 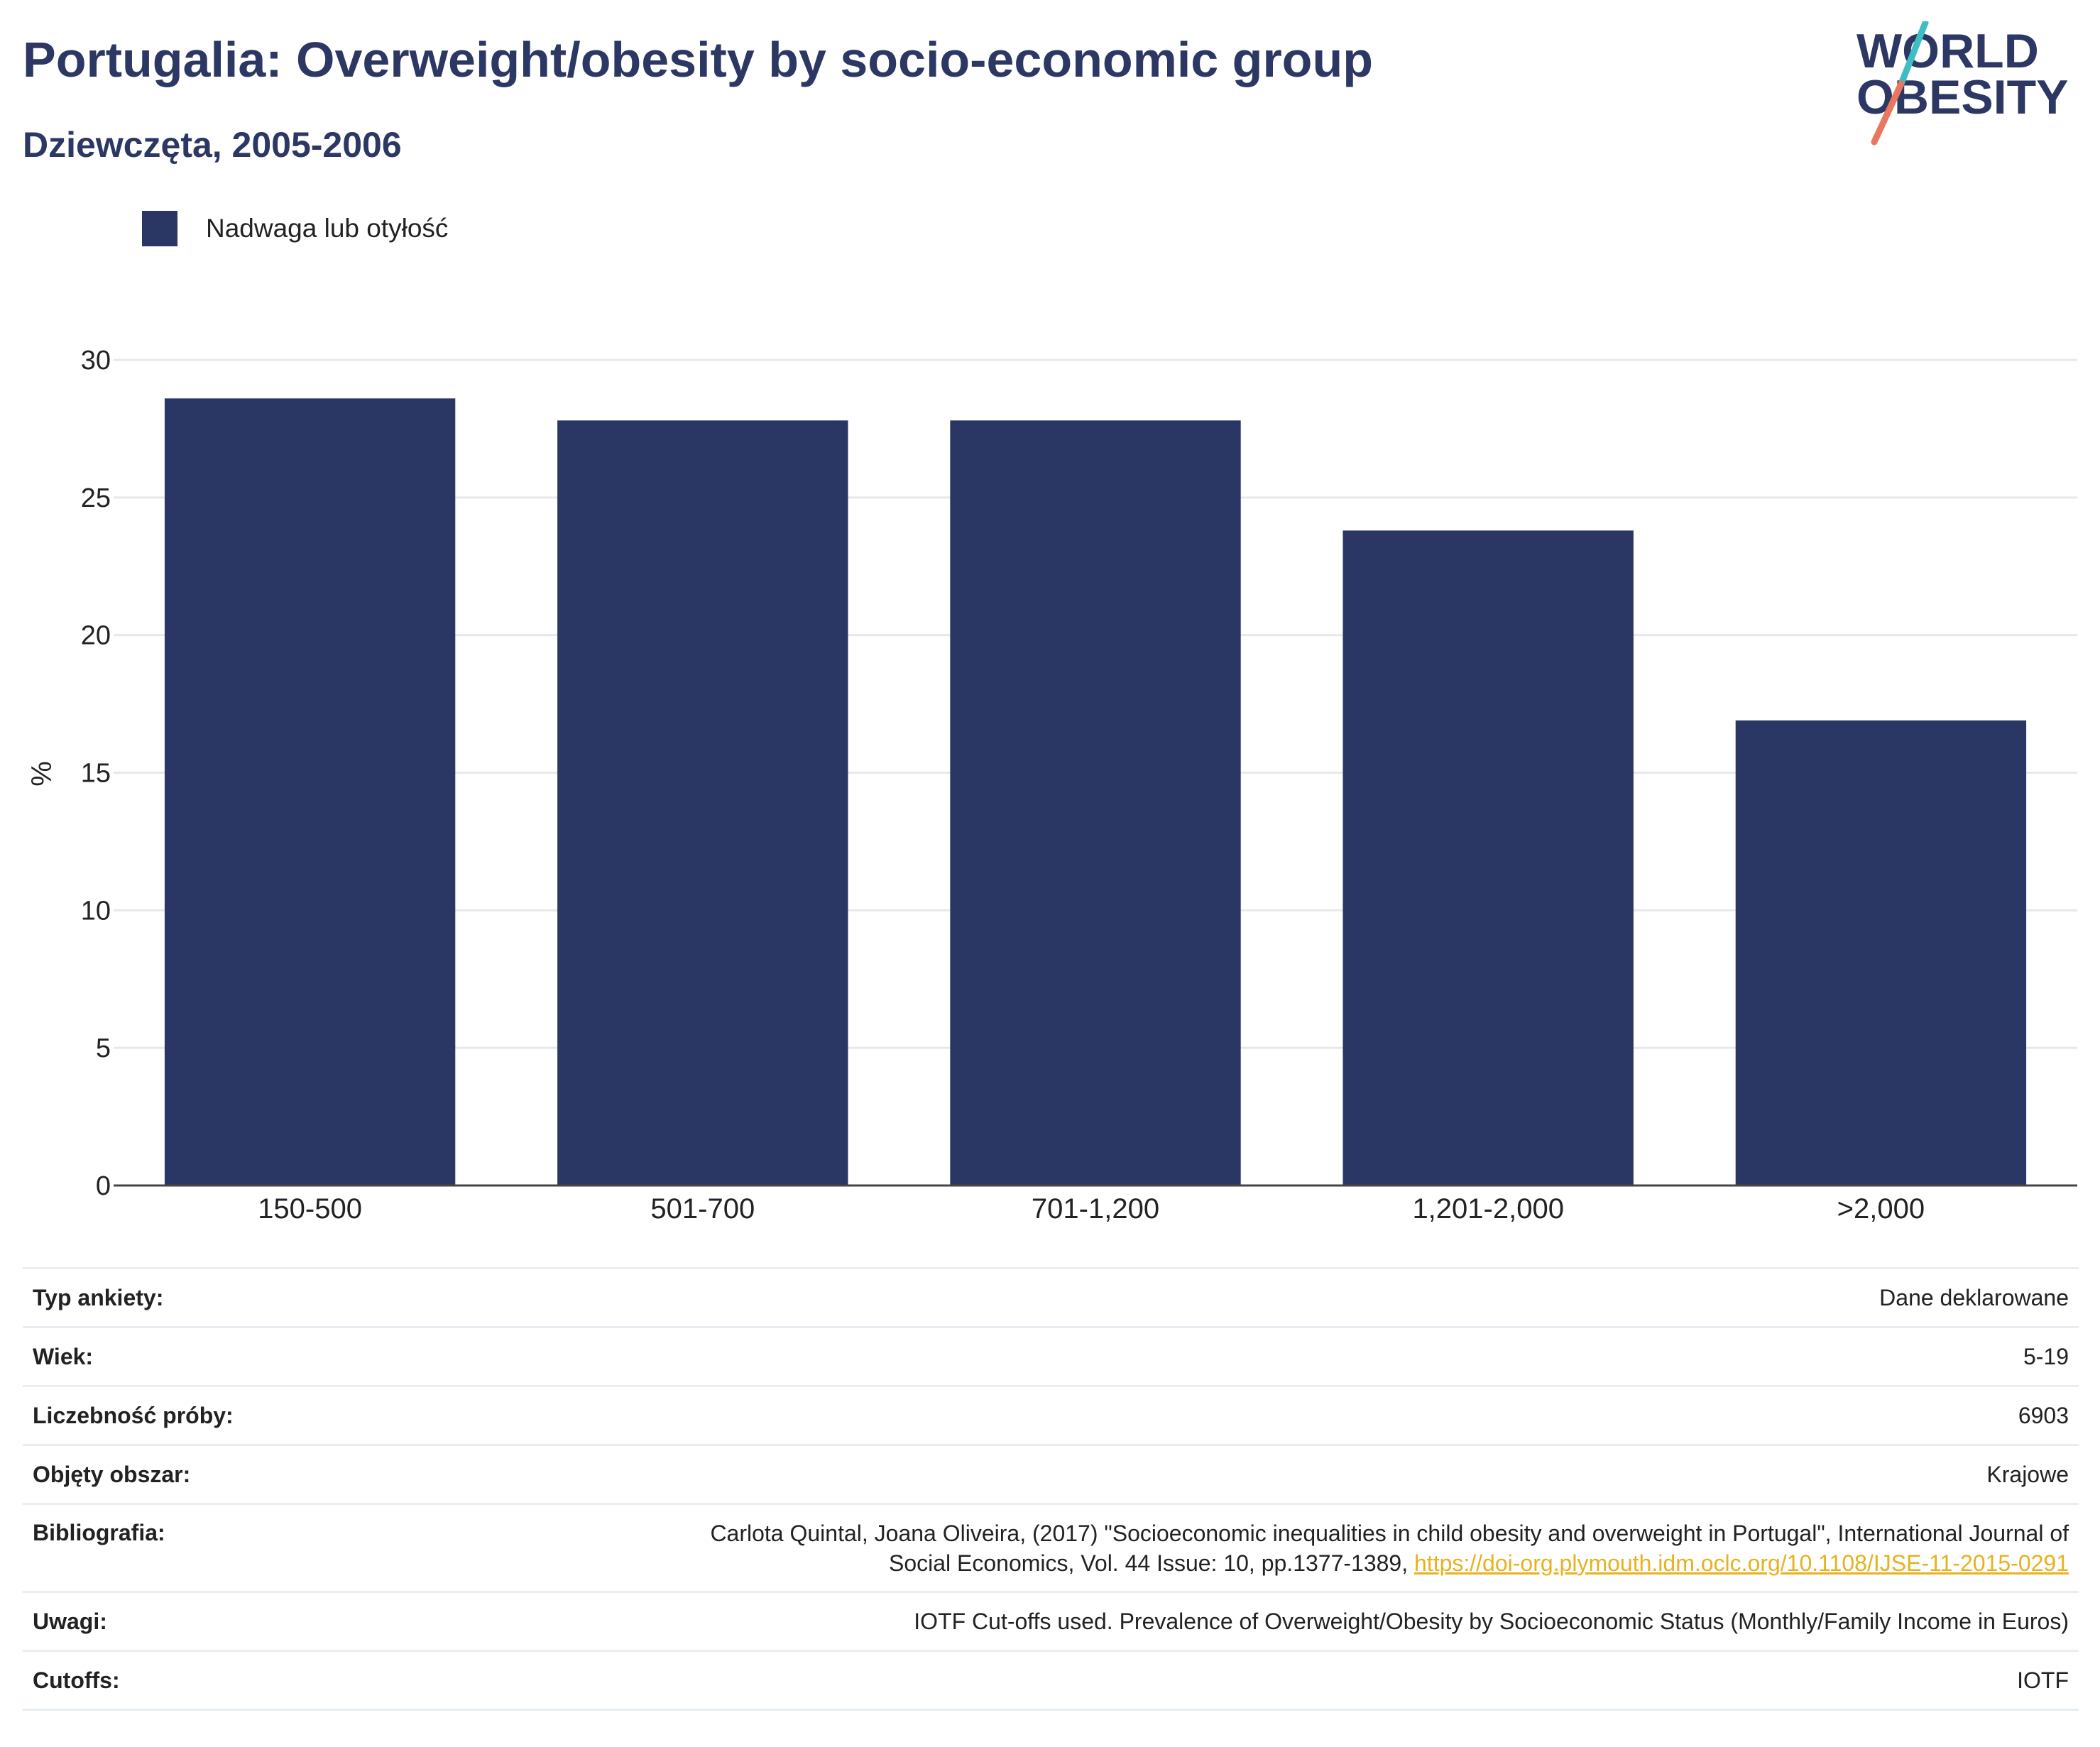 I want to click on info-row-survey-type: Typ ankiety: Dane deklarowane, so click(x=1051, y=1297).